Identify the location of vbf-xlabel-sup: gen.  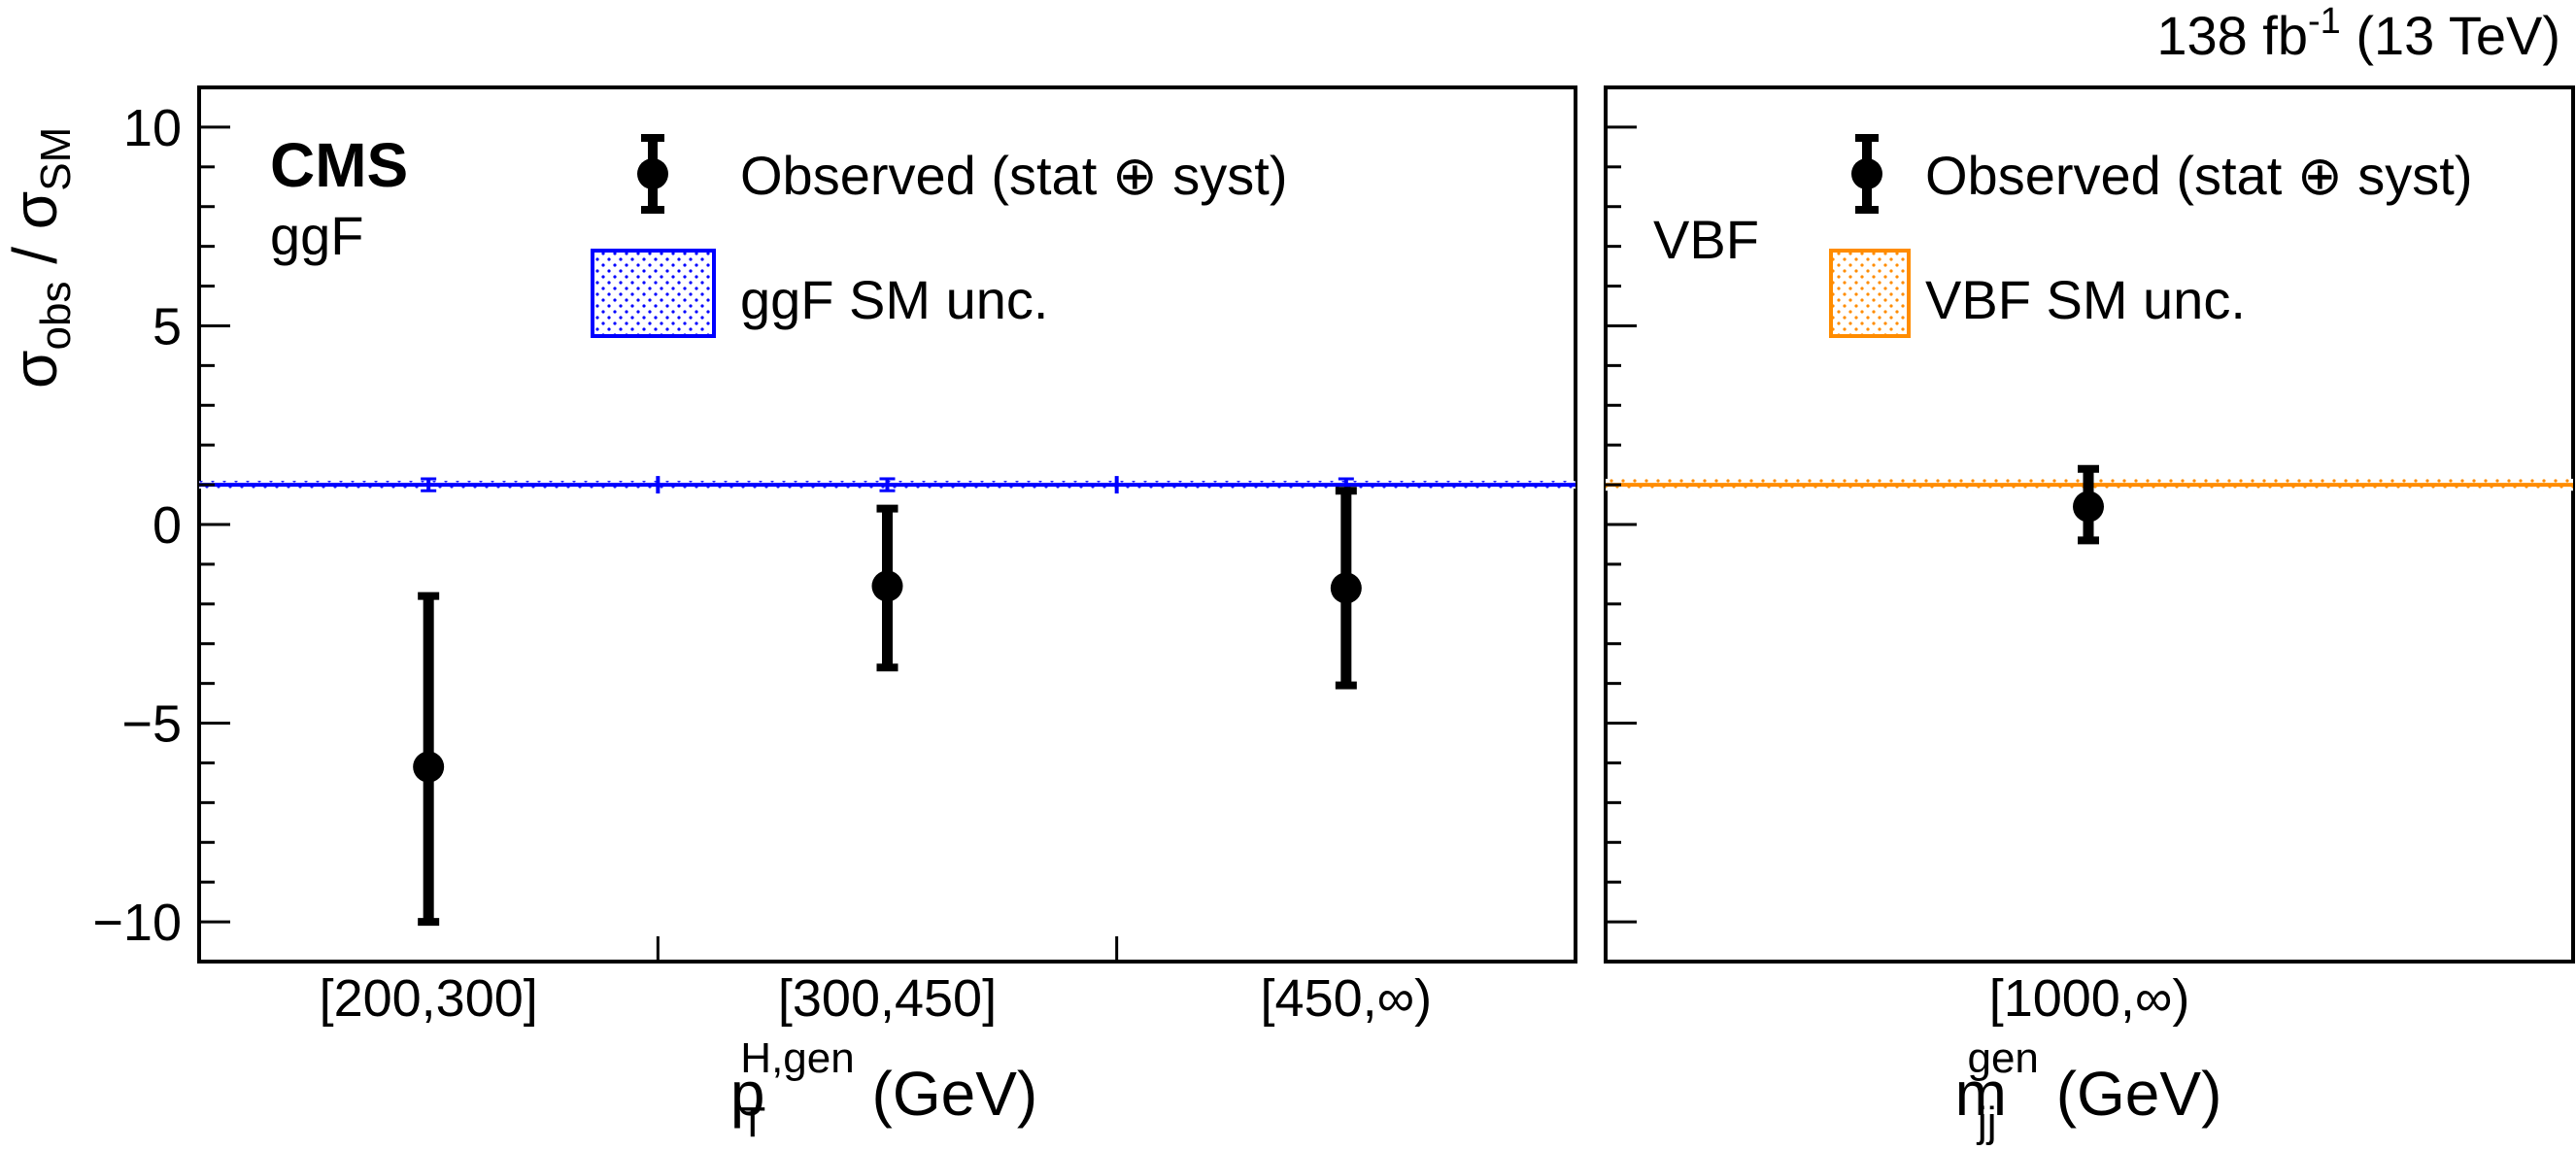
(2002, 1058).